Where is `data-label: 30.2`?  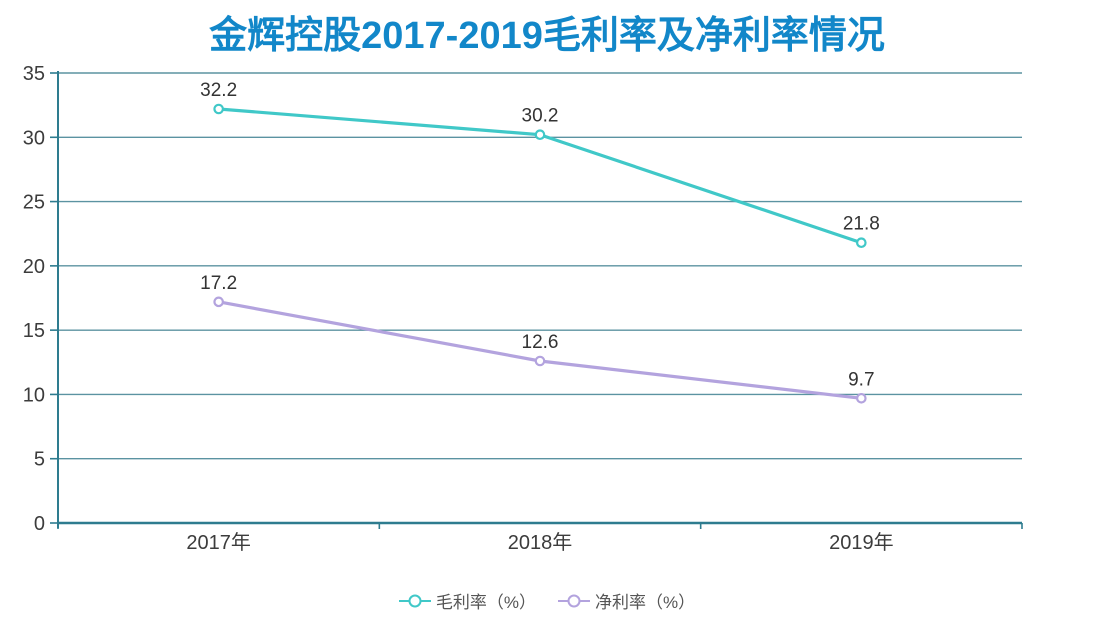
data-label: 30.2 is located at coordinates (540, 116).